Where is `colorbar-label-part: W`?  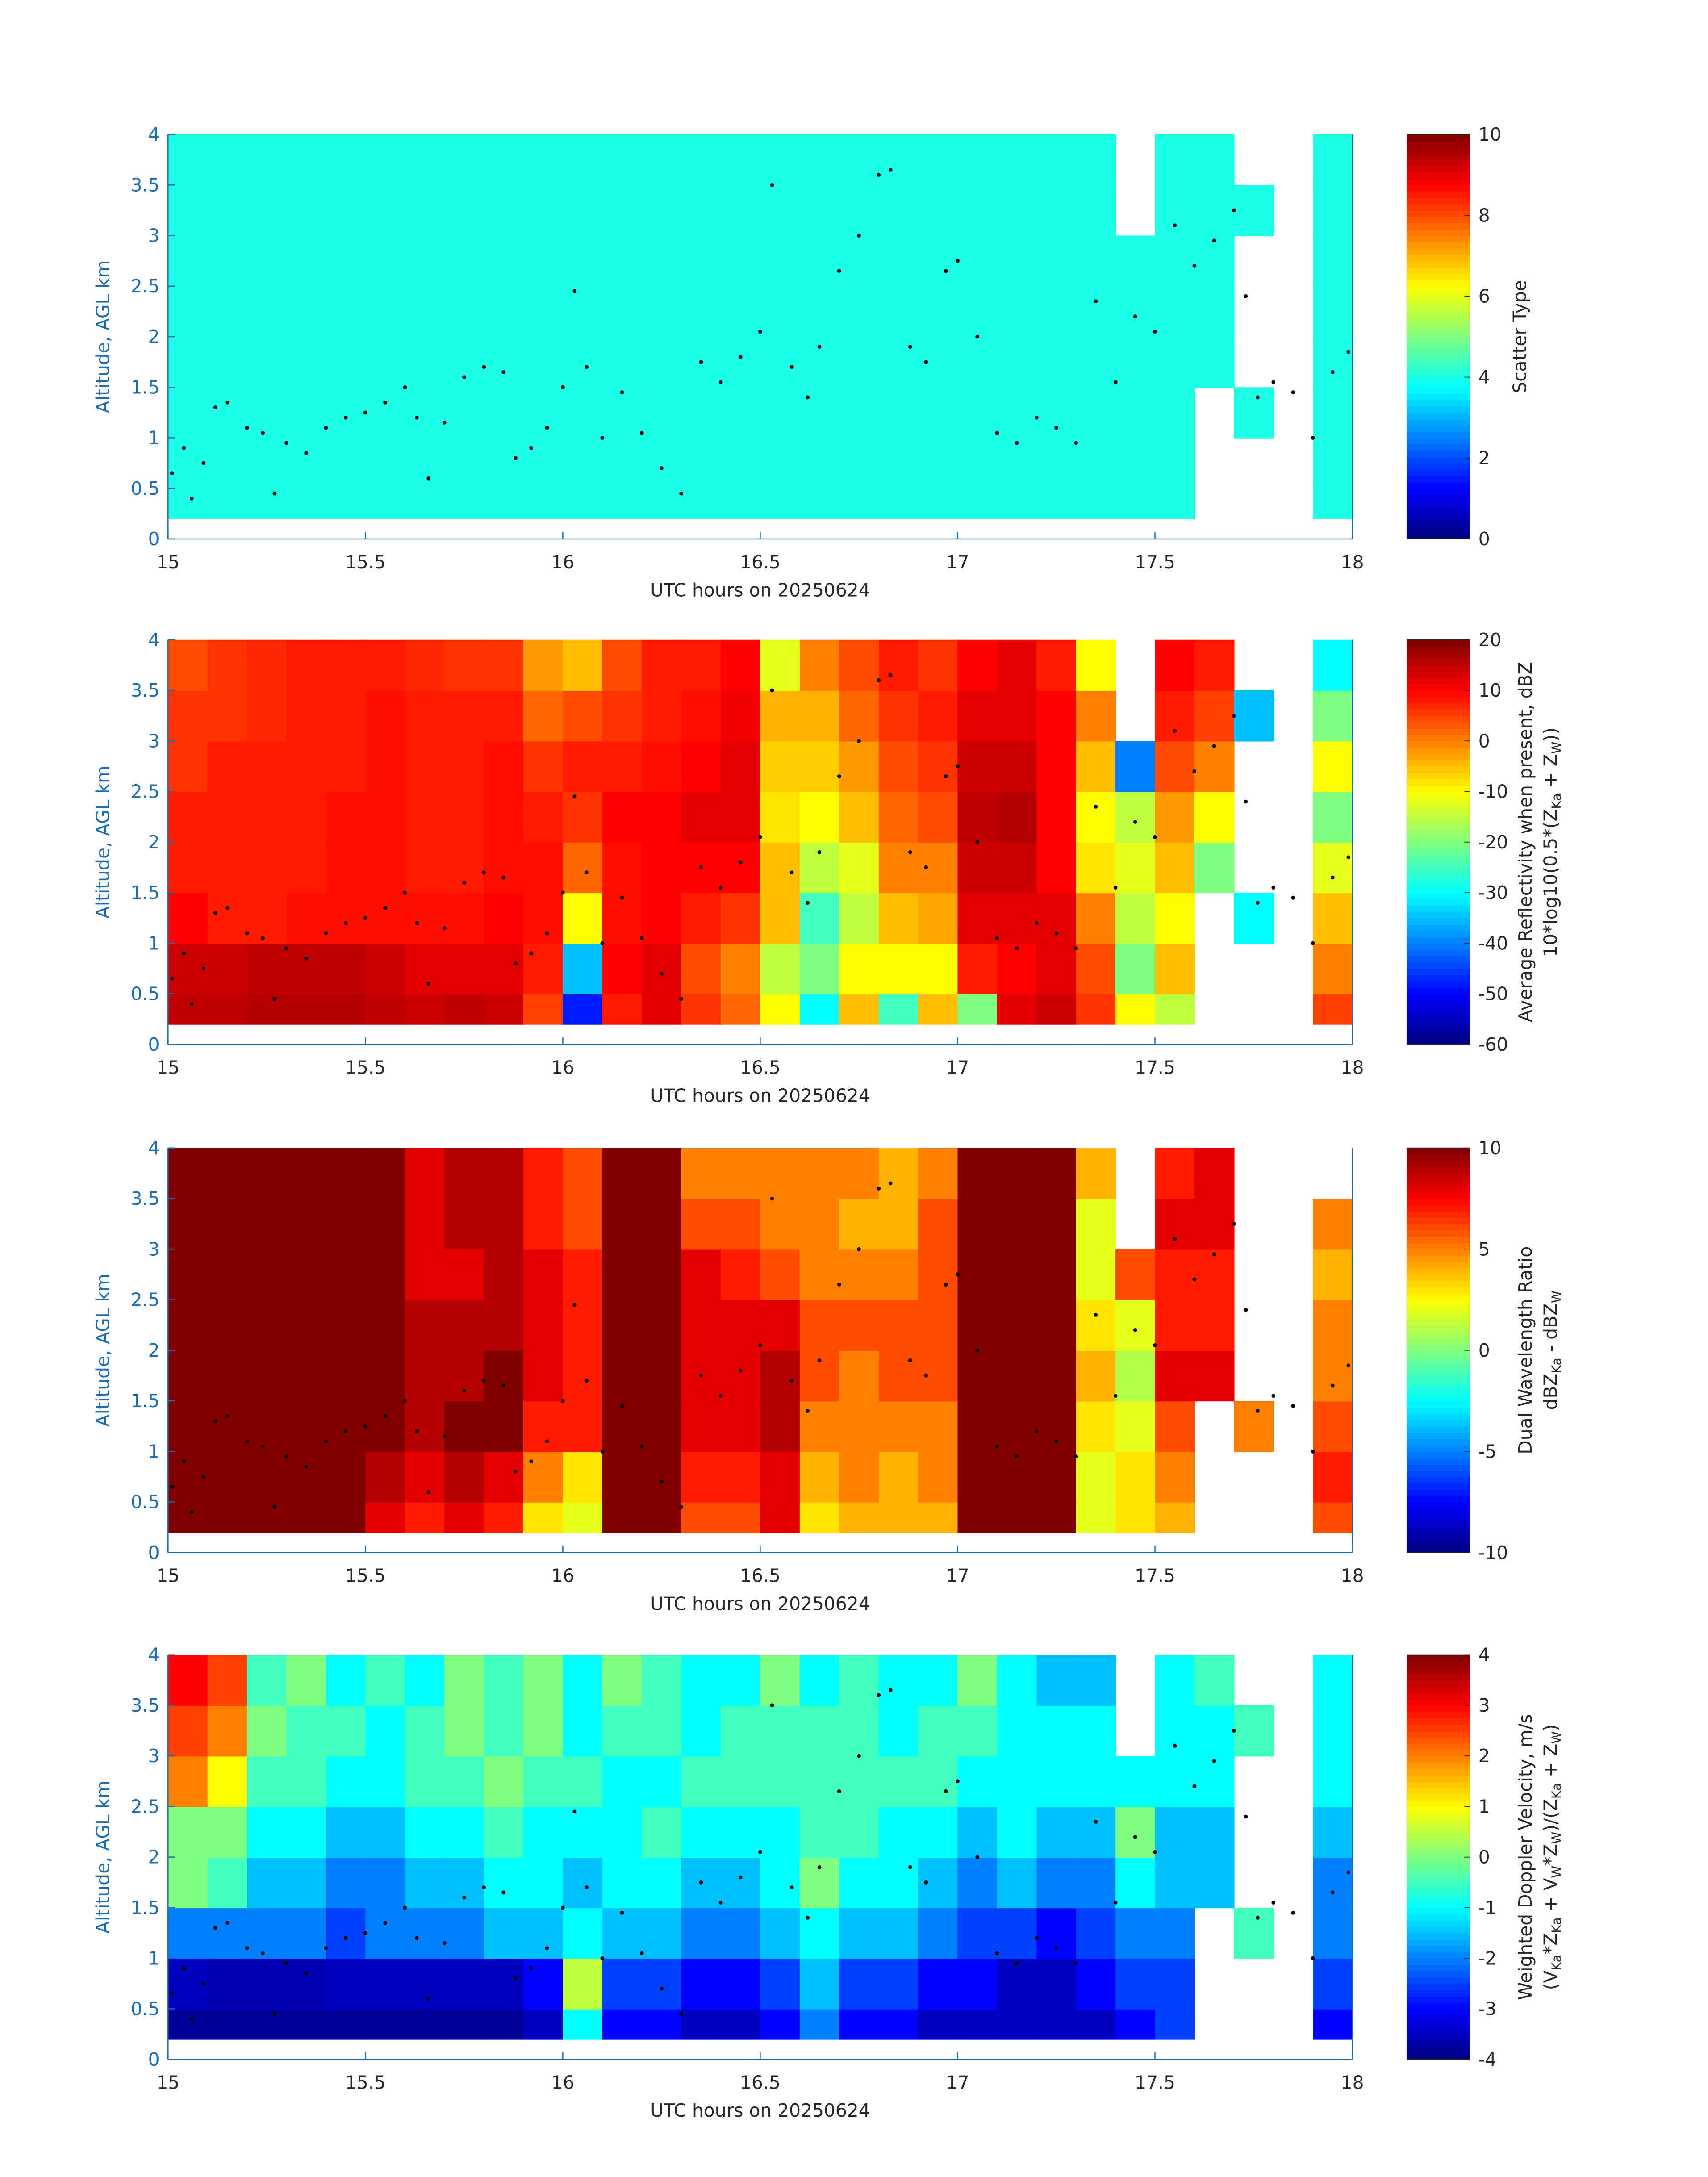 colorbar-label-part: W is located at coordinates (1556, 1737).